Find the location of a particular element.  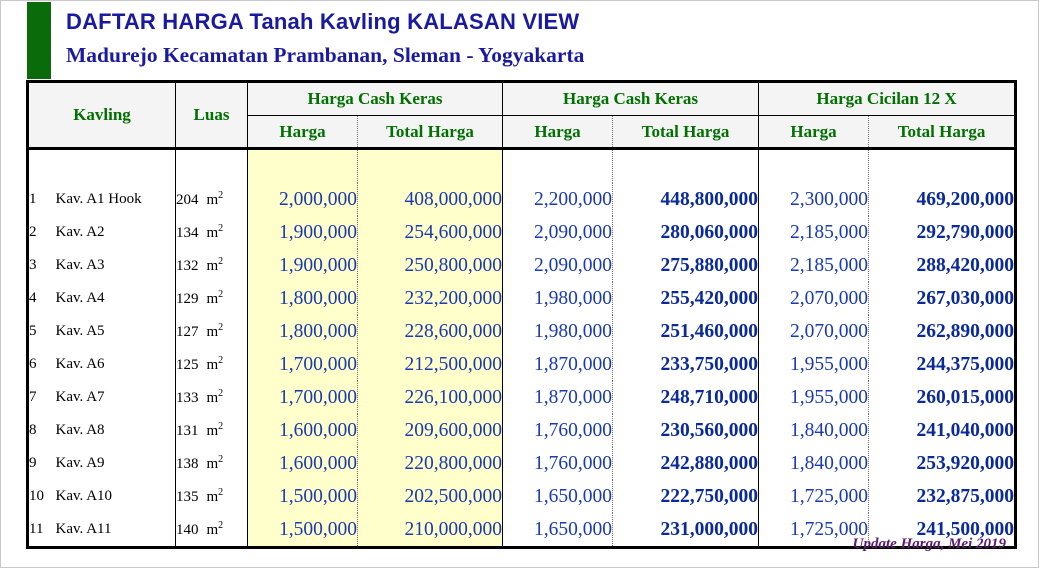

harga-cash-1: 1,700,000 is located at coordinates (302, 364).